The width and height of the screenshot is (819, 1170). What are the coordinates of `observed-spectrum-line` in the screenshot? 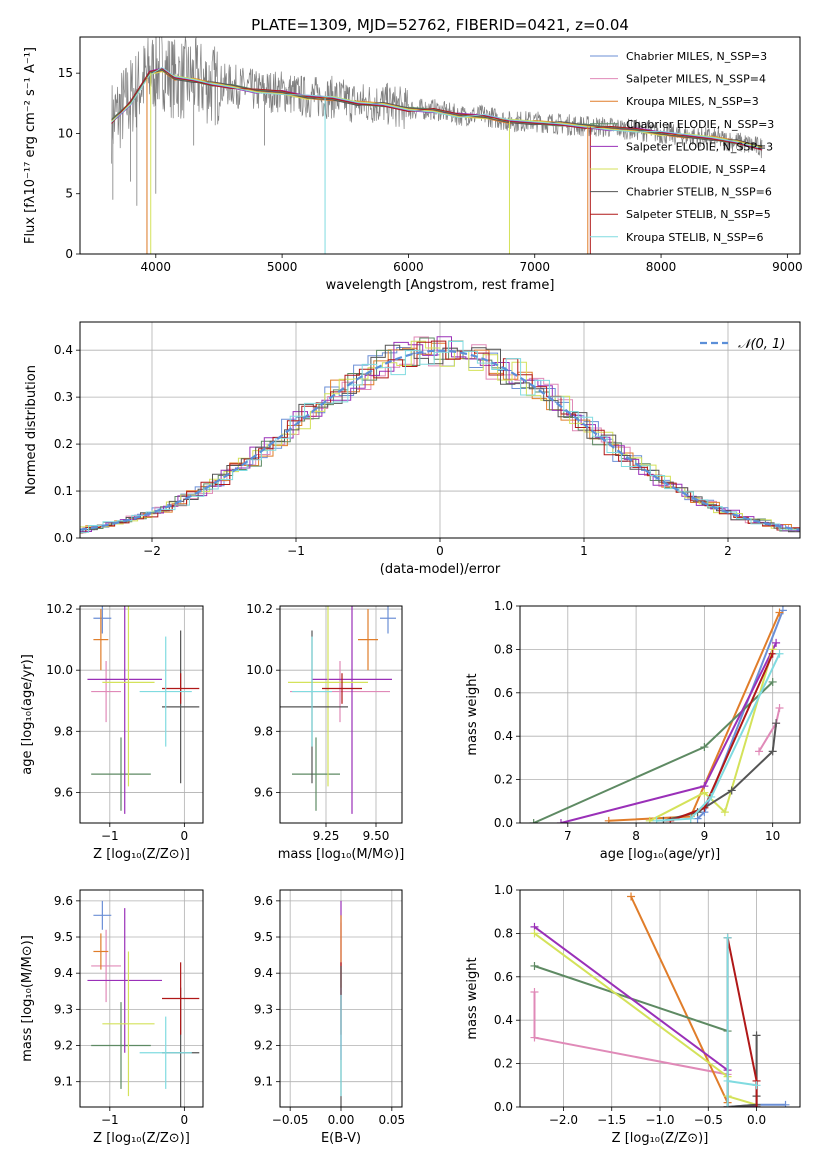 It's located at (437, 100).